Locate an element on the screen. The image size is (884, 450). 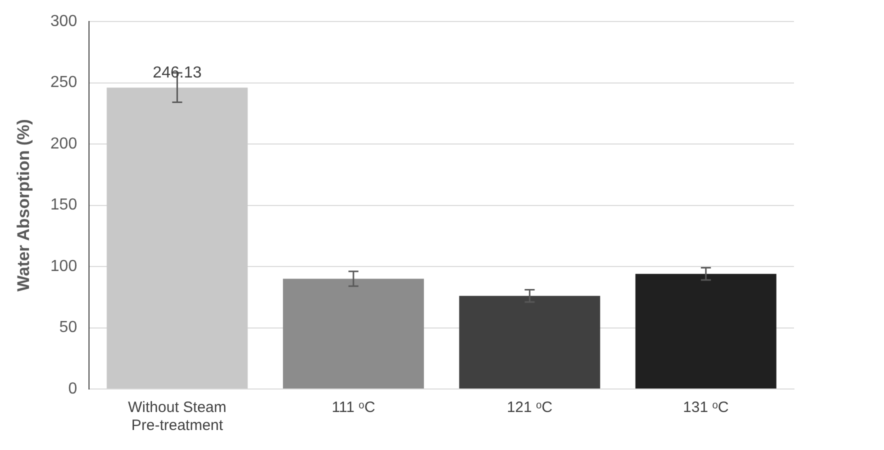
y-tick-label: 300 is located at coordinates (64, 21).